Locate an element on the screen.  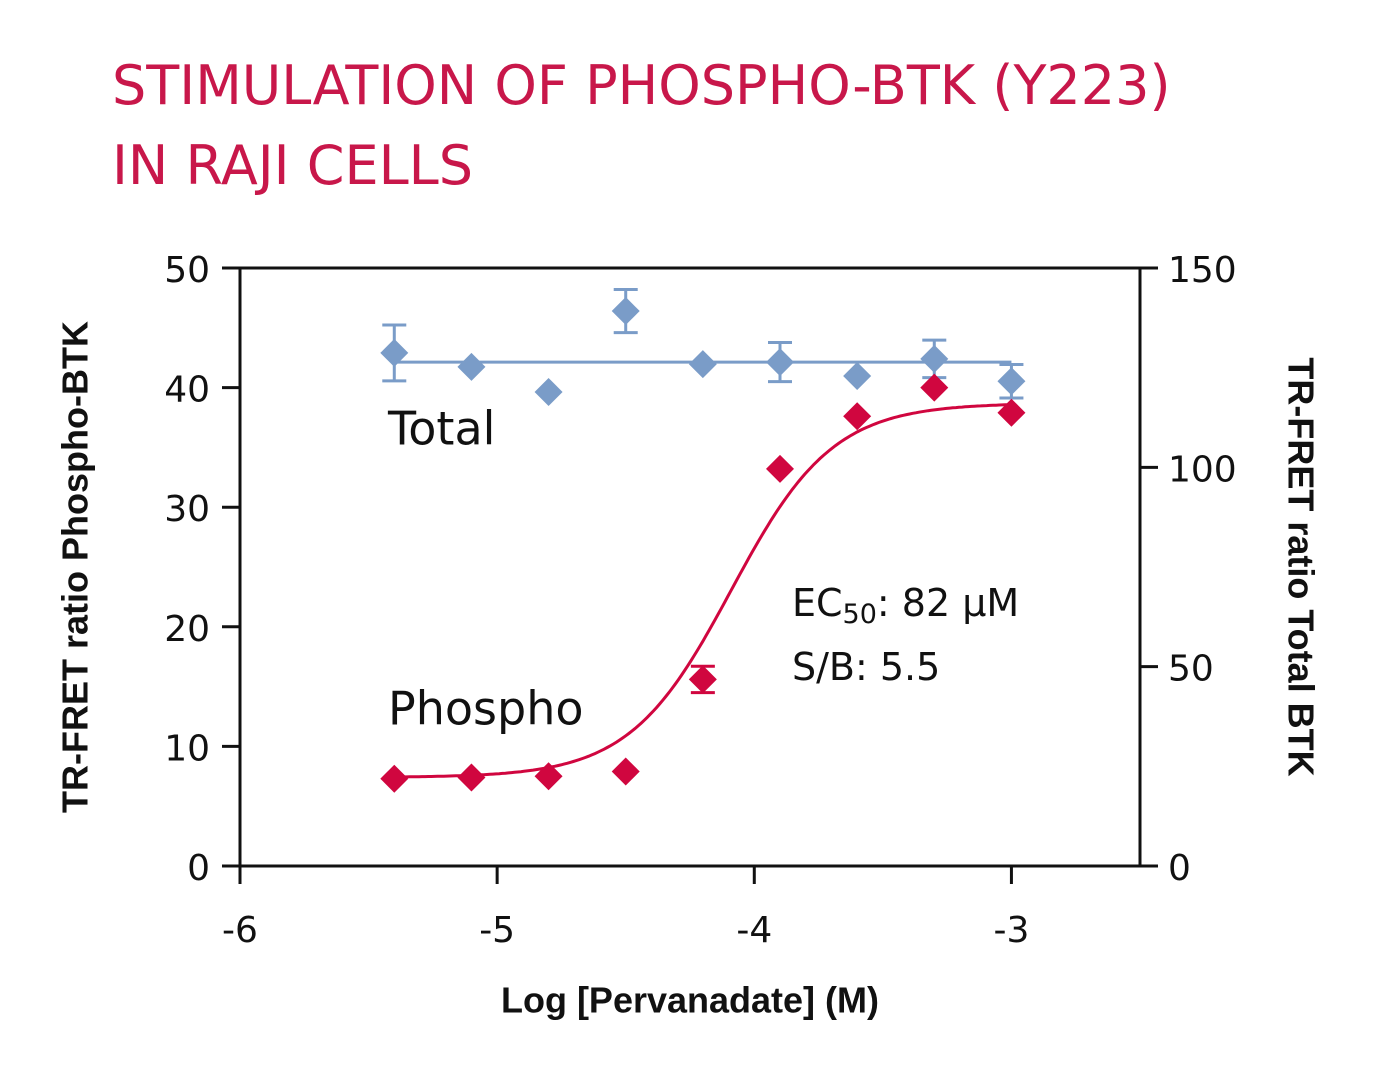
y2-tick-label: 0 is located at coordinates (1179, 868).